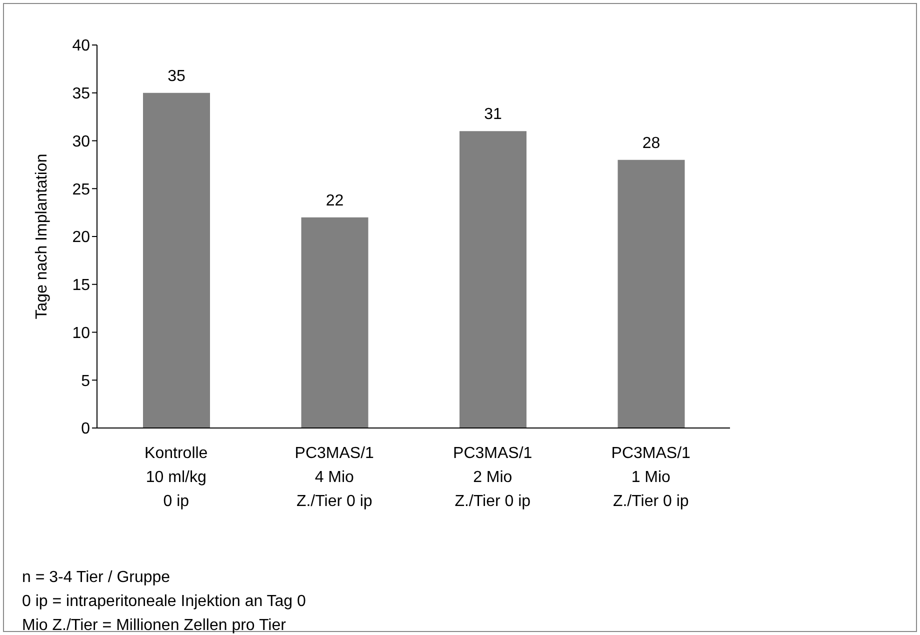 Image resolution: width=920 pixels, height=635 pixels. I want to click on y-tick-label: 5, so click(85, 381).